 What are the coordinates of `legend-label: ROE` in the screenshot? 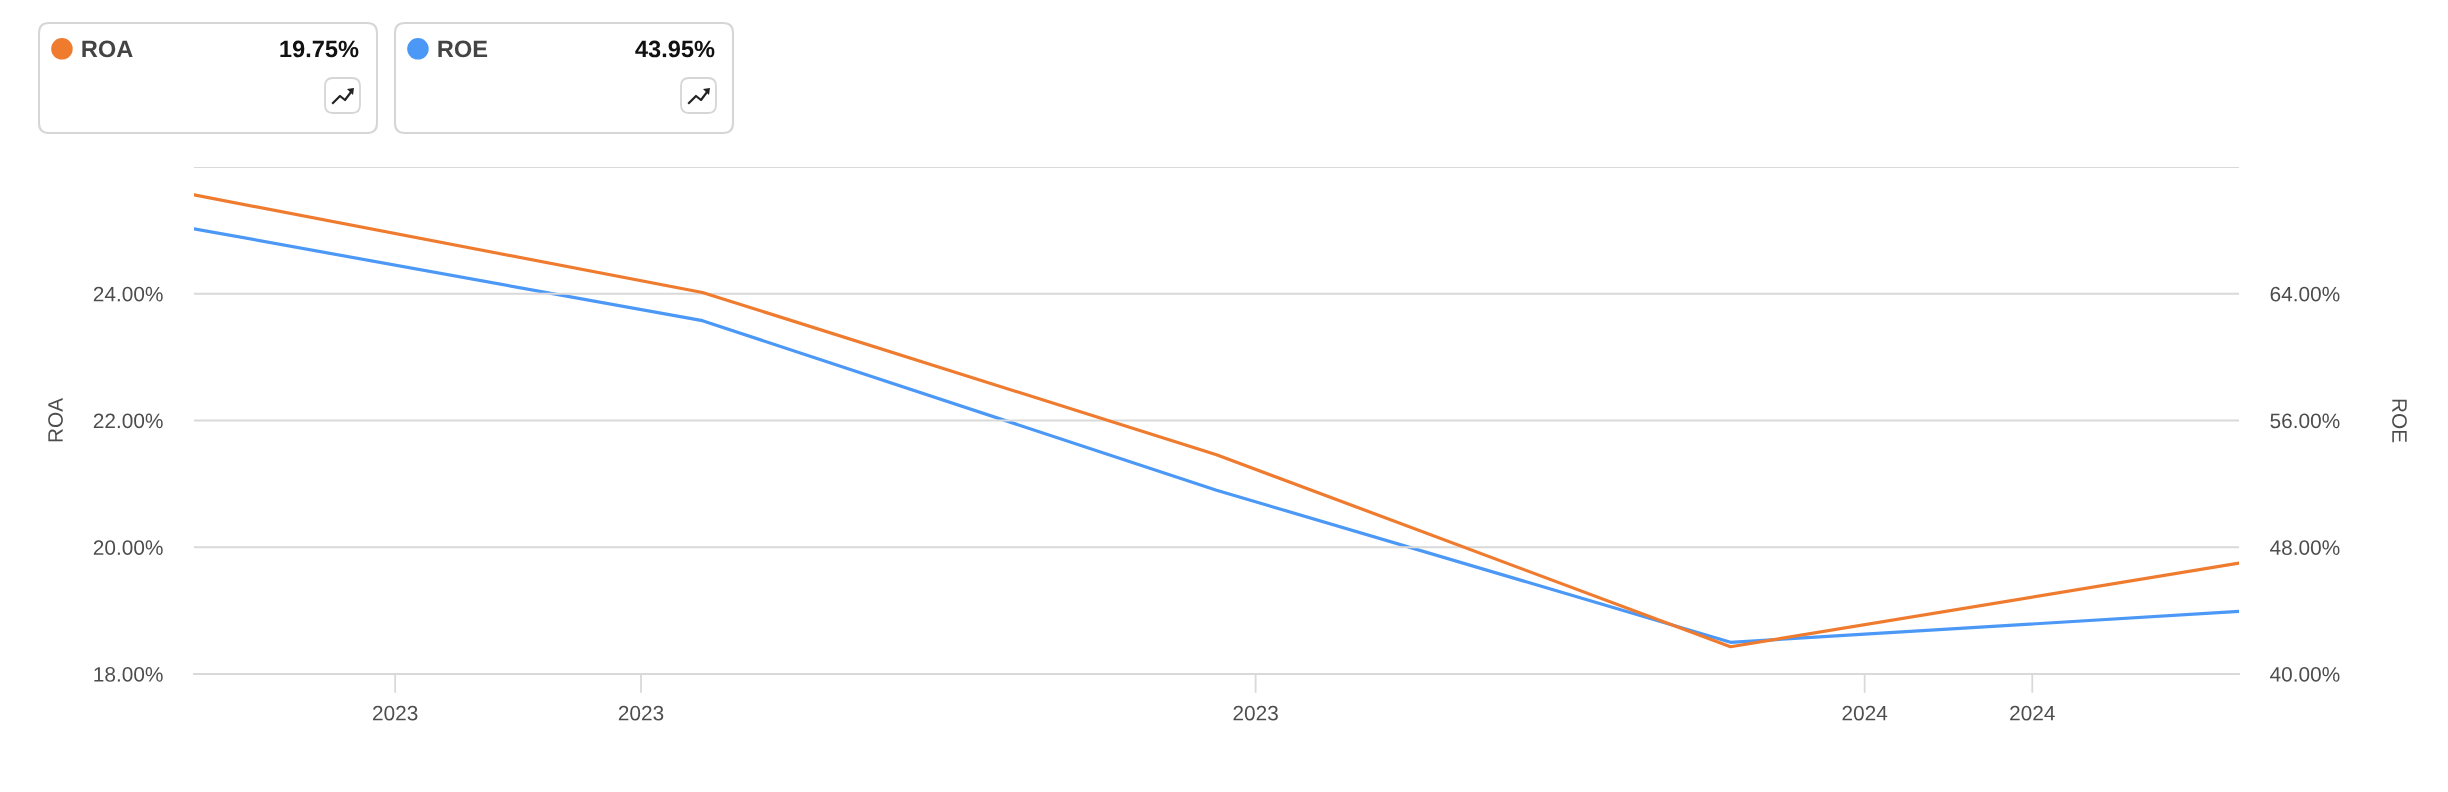 It's located at (463, 49).